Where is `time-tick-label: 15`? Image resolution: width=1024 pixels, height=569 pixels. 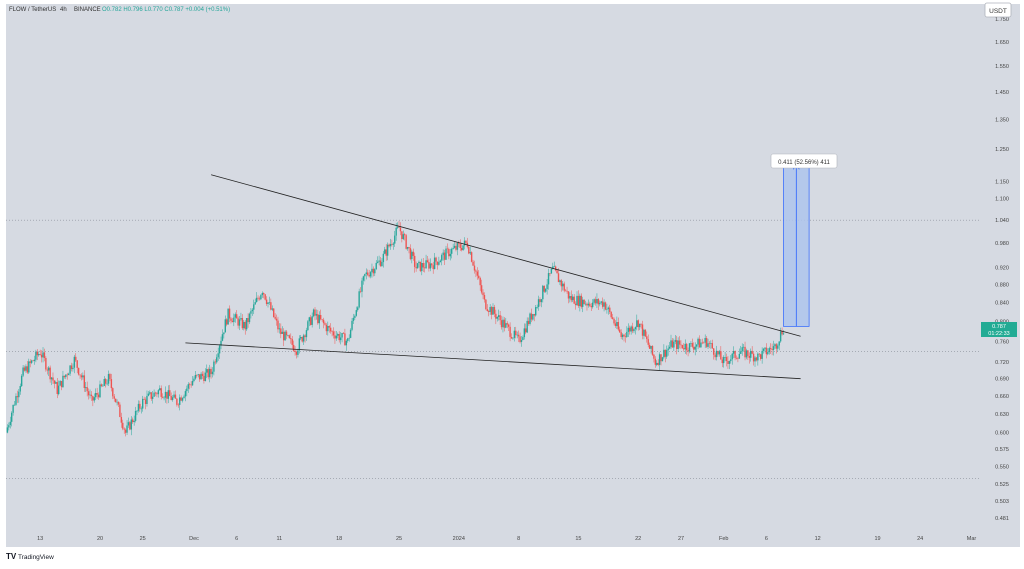 time-tick-label: 15 is located at coordinates (578, 539).